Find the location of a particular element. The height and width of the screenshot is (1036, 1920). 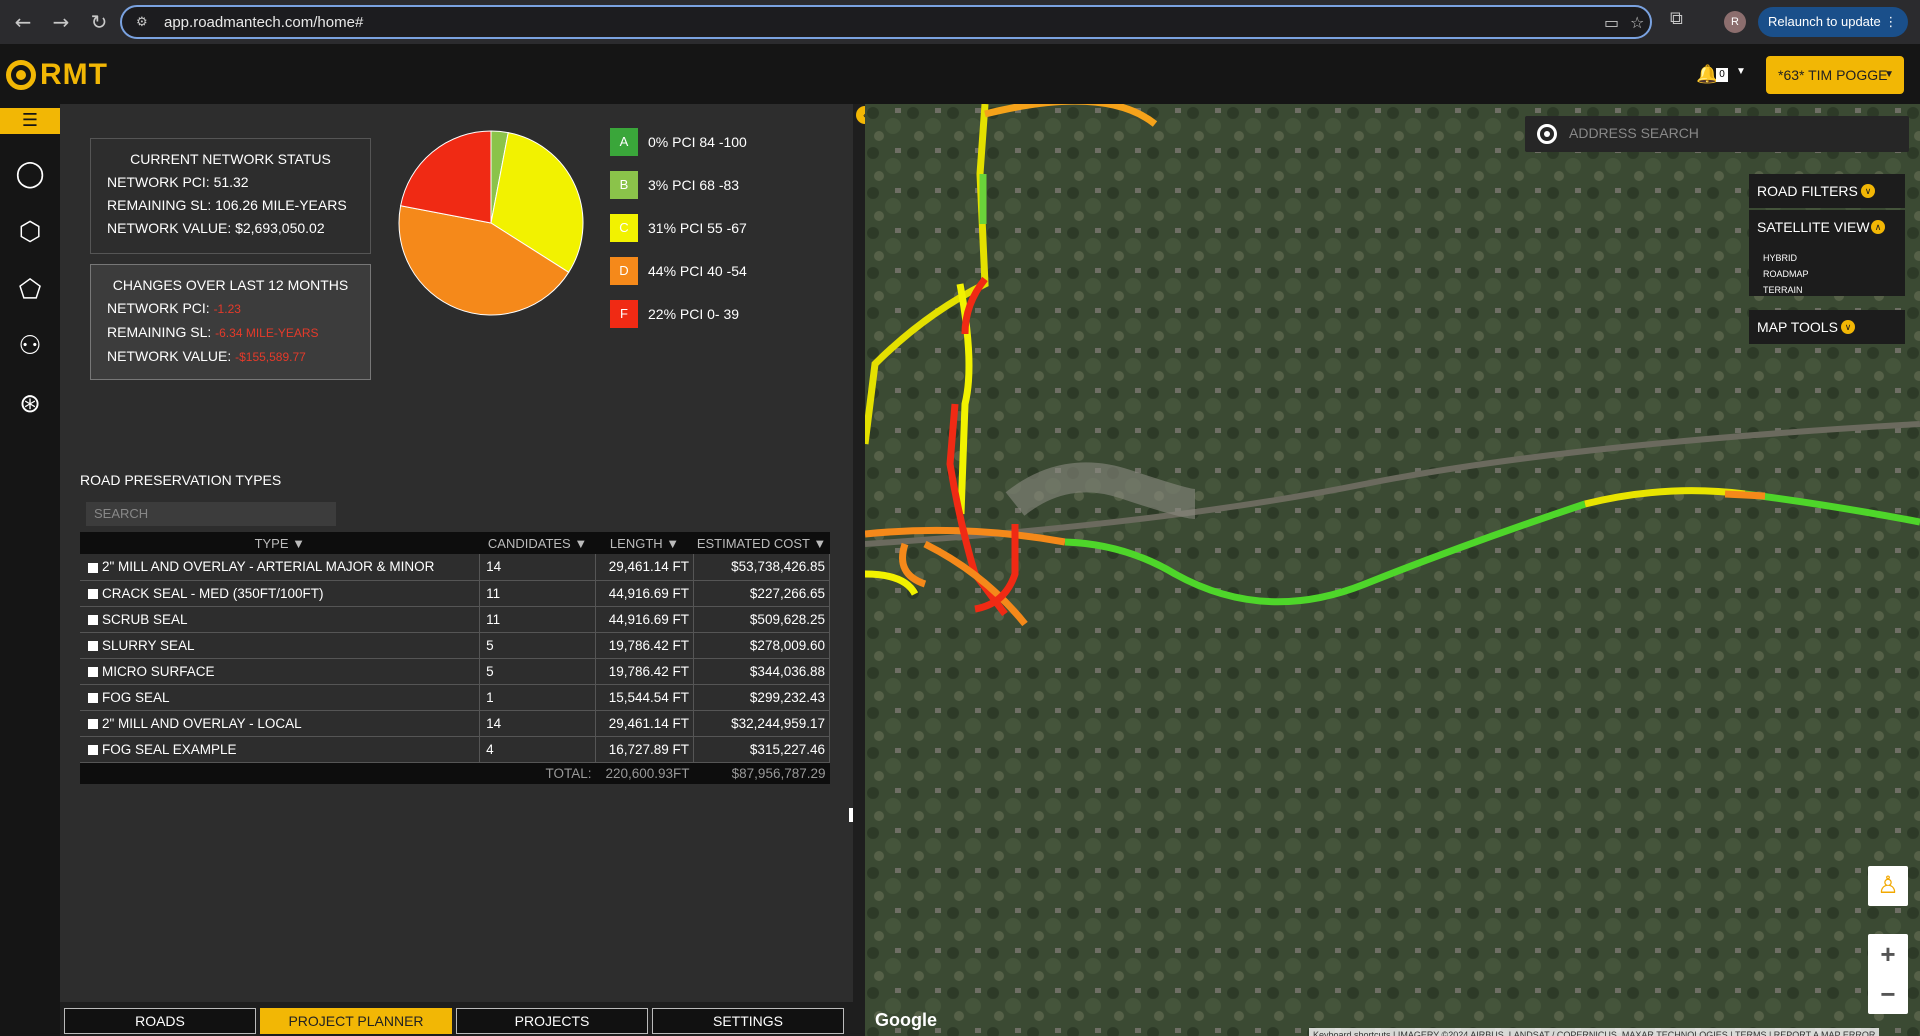

view-option-roadmap: ROADMAP is located at coordinates (1786, 274).